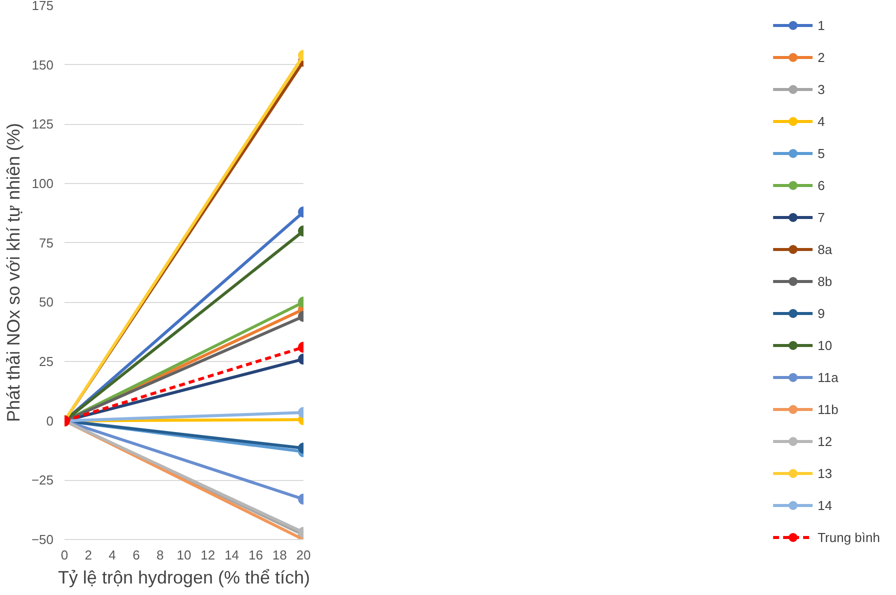 The width and height of the screenshot is (896, 595). I want to click on y-tick-label: −25, so click(42, 480).